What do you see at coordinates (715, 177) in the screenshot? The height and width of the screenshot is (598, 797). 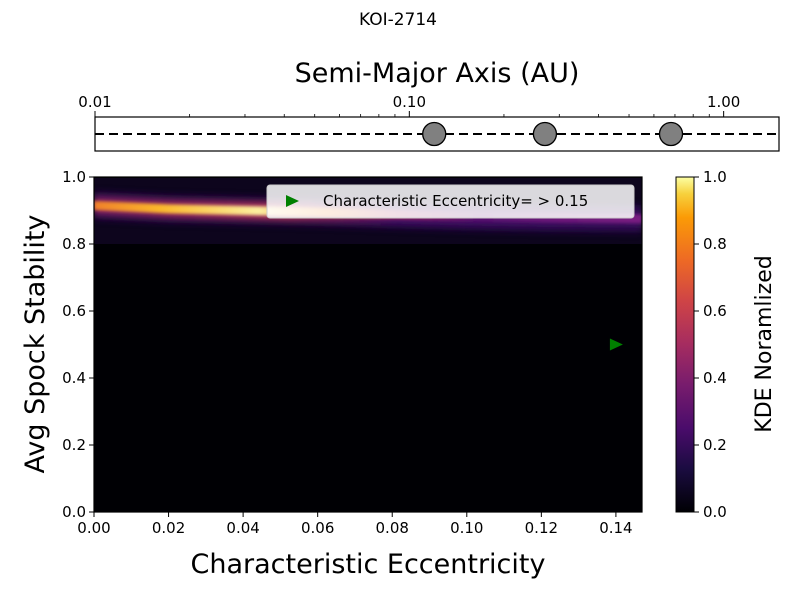 I see `colorbar-tick-label: 1.0` at bounding box center [715, 177].